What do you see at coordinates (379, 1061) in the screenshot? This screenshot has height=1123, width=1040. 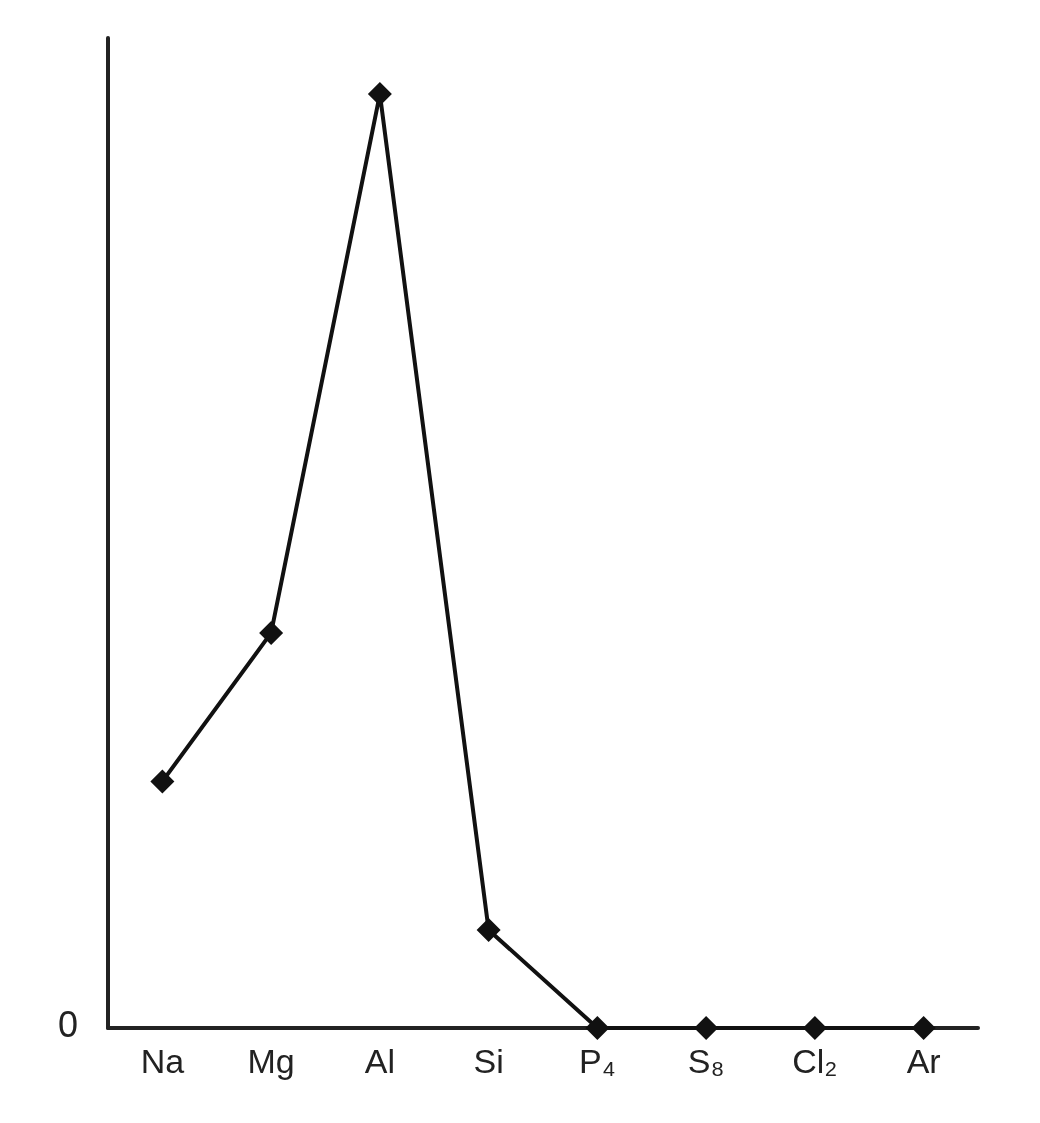 I see `x-tick-label: Al` at bounding box center [379, 1061].